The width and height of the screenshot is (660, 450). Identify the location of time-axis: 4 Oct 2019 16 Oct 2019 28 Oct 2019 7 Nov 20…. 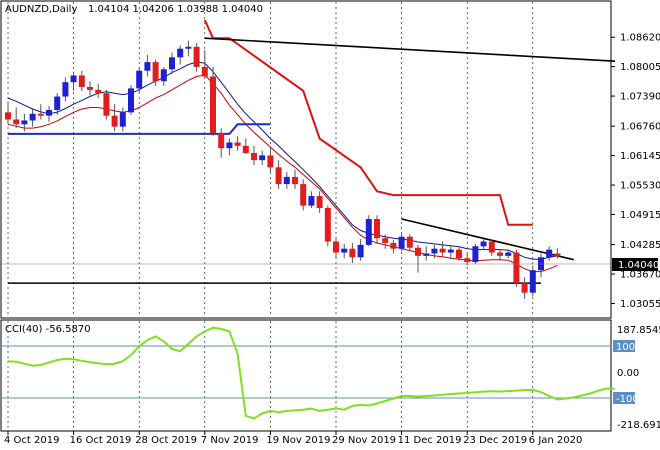
(293, 438).